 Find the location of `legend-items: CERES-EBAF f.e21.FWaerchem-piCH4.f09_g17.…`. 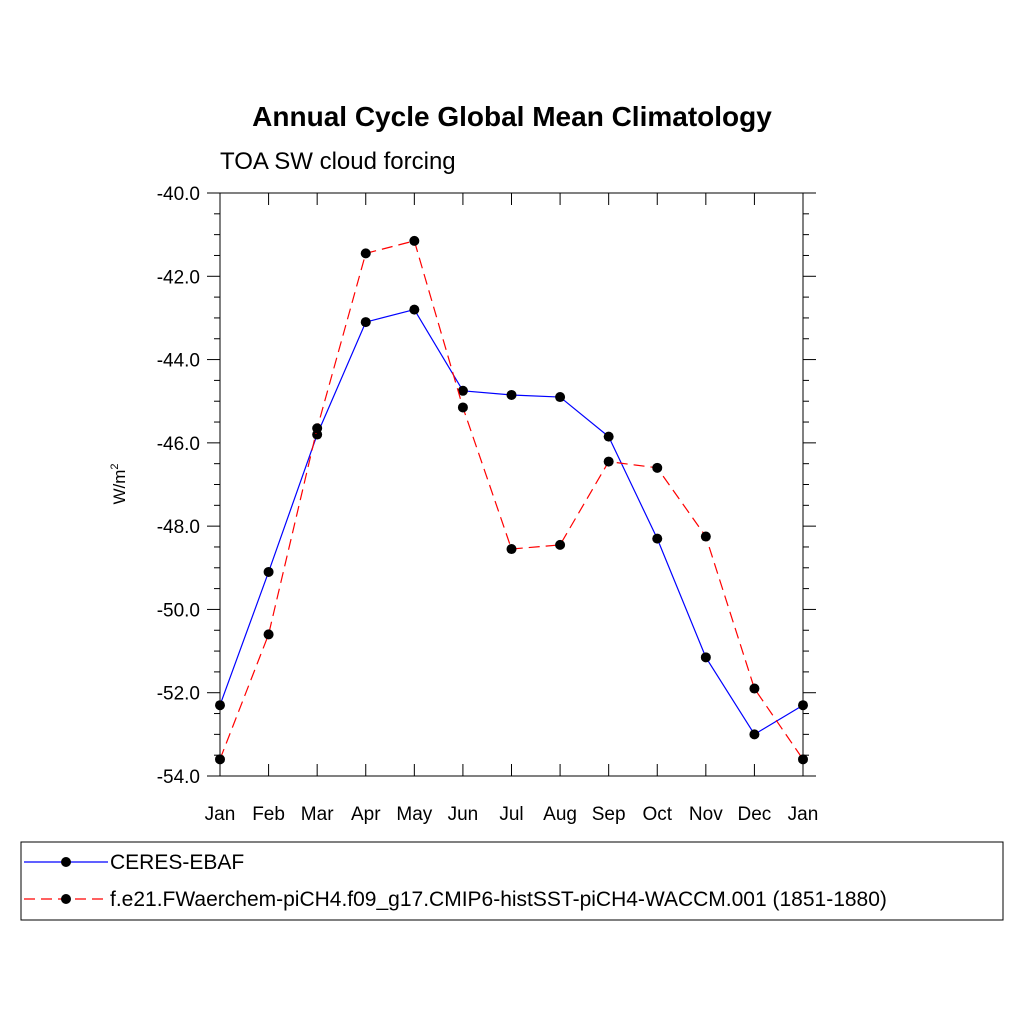

legend-items: CERES-EBAF f.e21.FWaerchem-piCH4.f09_g17.… is located at coordinates (455, 881).